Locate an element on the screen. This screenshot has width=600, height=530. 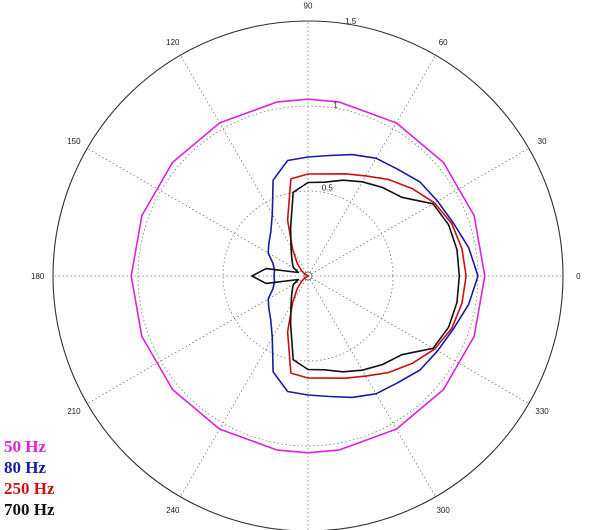
series-line-700hz is located at coordinates (356, 276).